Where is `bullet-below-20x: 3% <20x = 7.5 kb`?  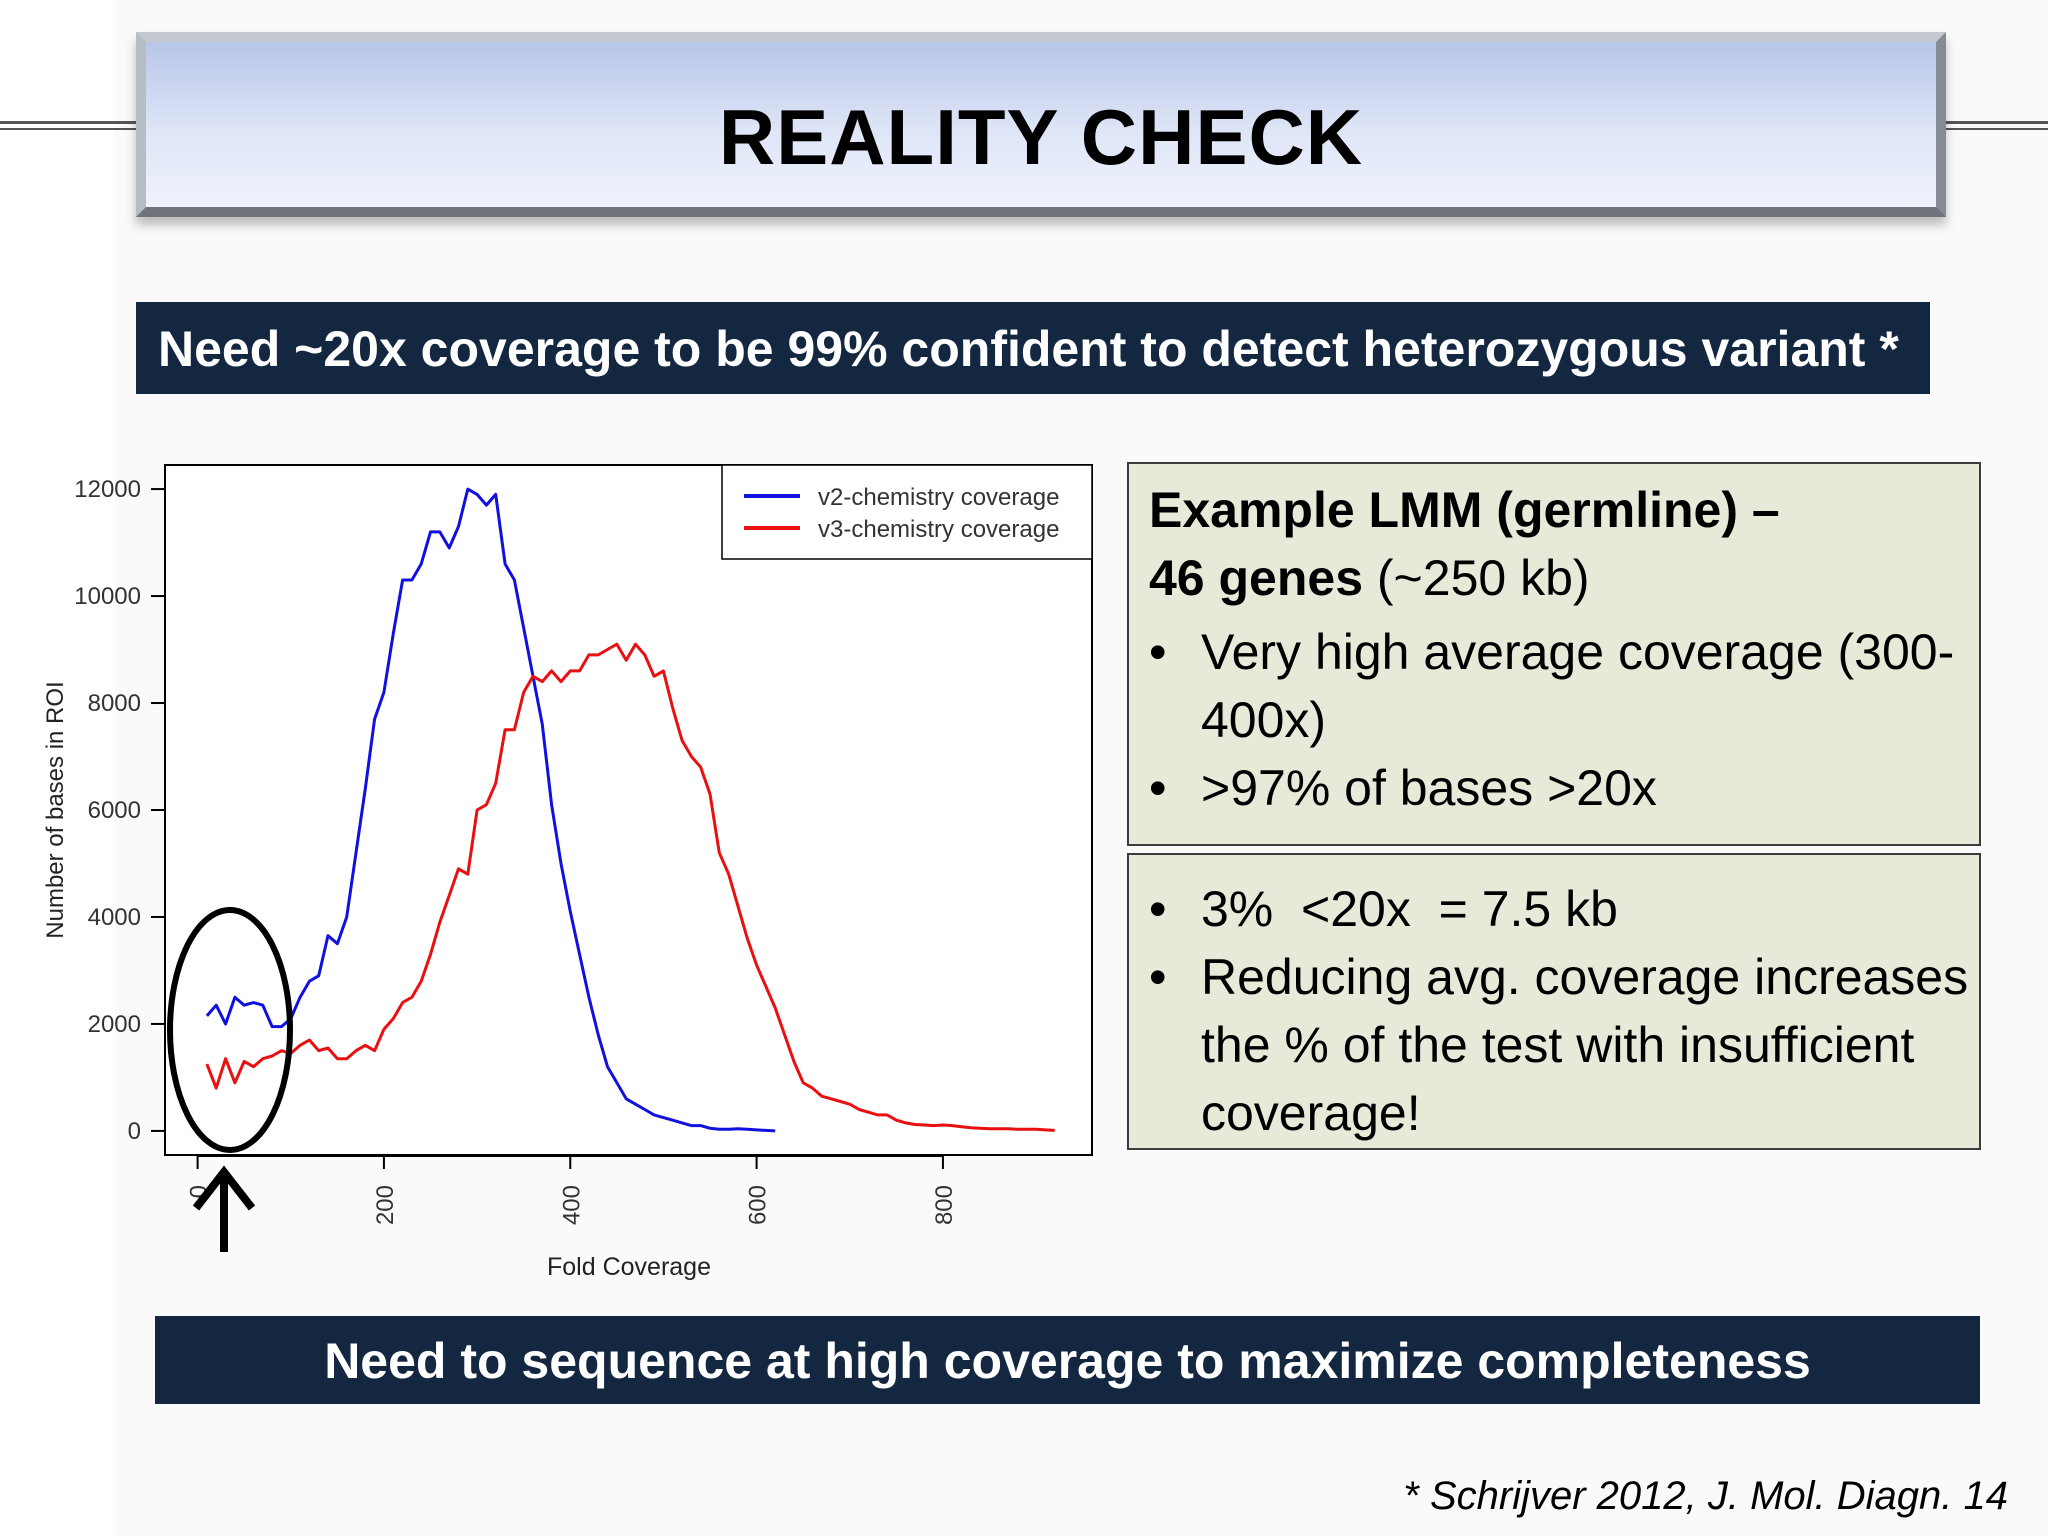 bullet-below-20x: 3% <20x = 7.5 kb is located at coordinates (1564, 909).